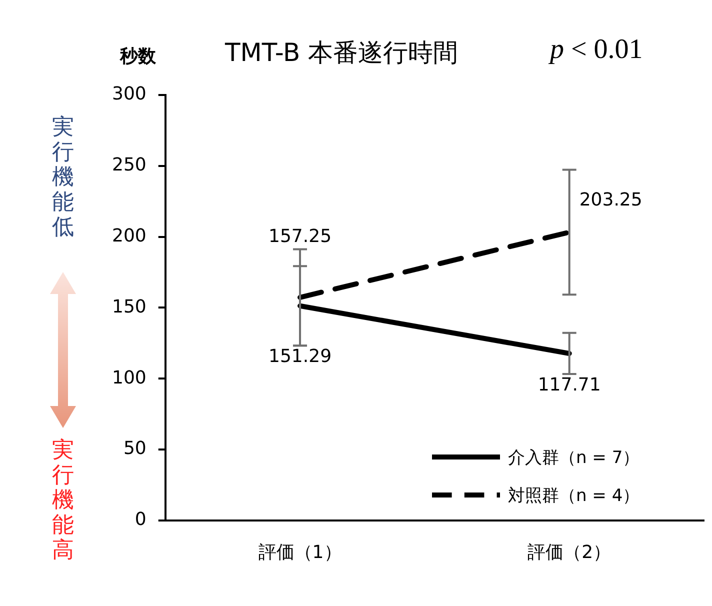 This screenshot has height=606, width=712. Describe the element at coordinates (63, 500) in the screenshot. I see `text: 実行機能高` at that location.